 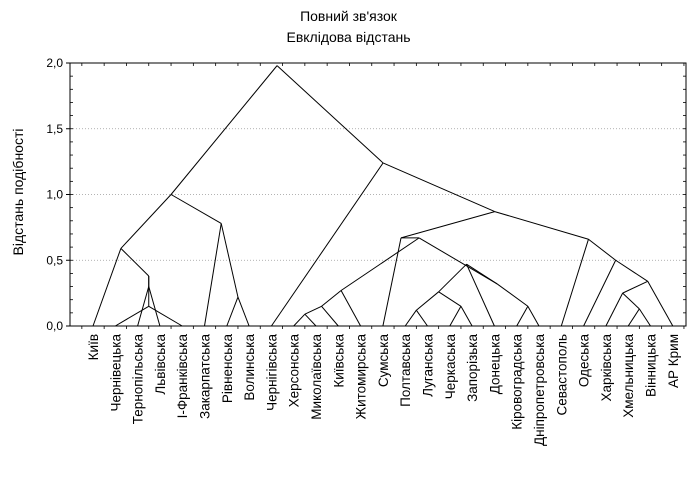 I want to click on leaf-label: І-Франківська, so click(x=182, y=376).